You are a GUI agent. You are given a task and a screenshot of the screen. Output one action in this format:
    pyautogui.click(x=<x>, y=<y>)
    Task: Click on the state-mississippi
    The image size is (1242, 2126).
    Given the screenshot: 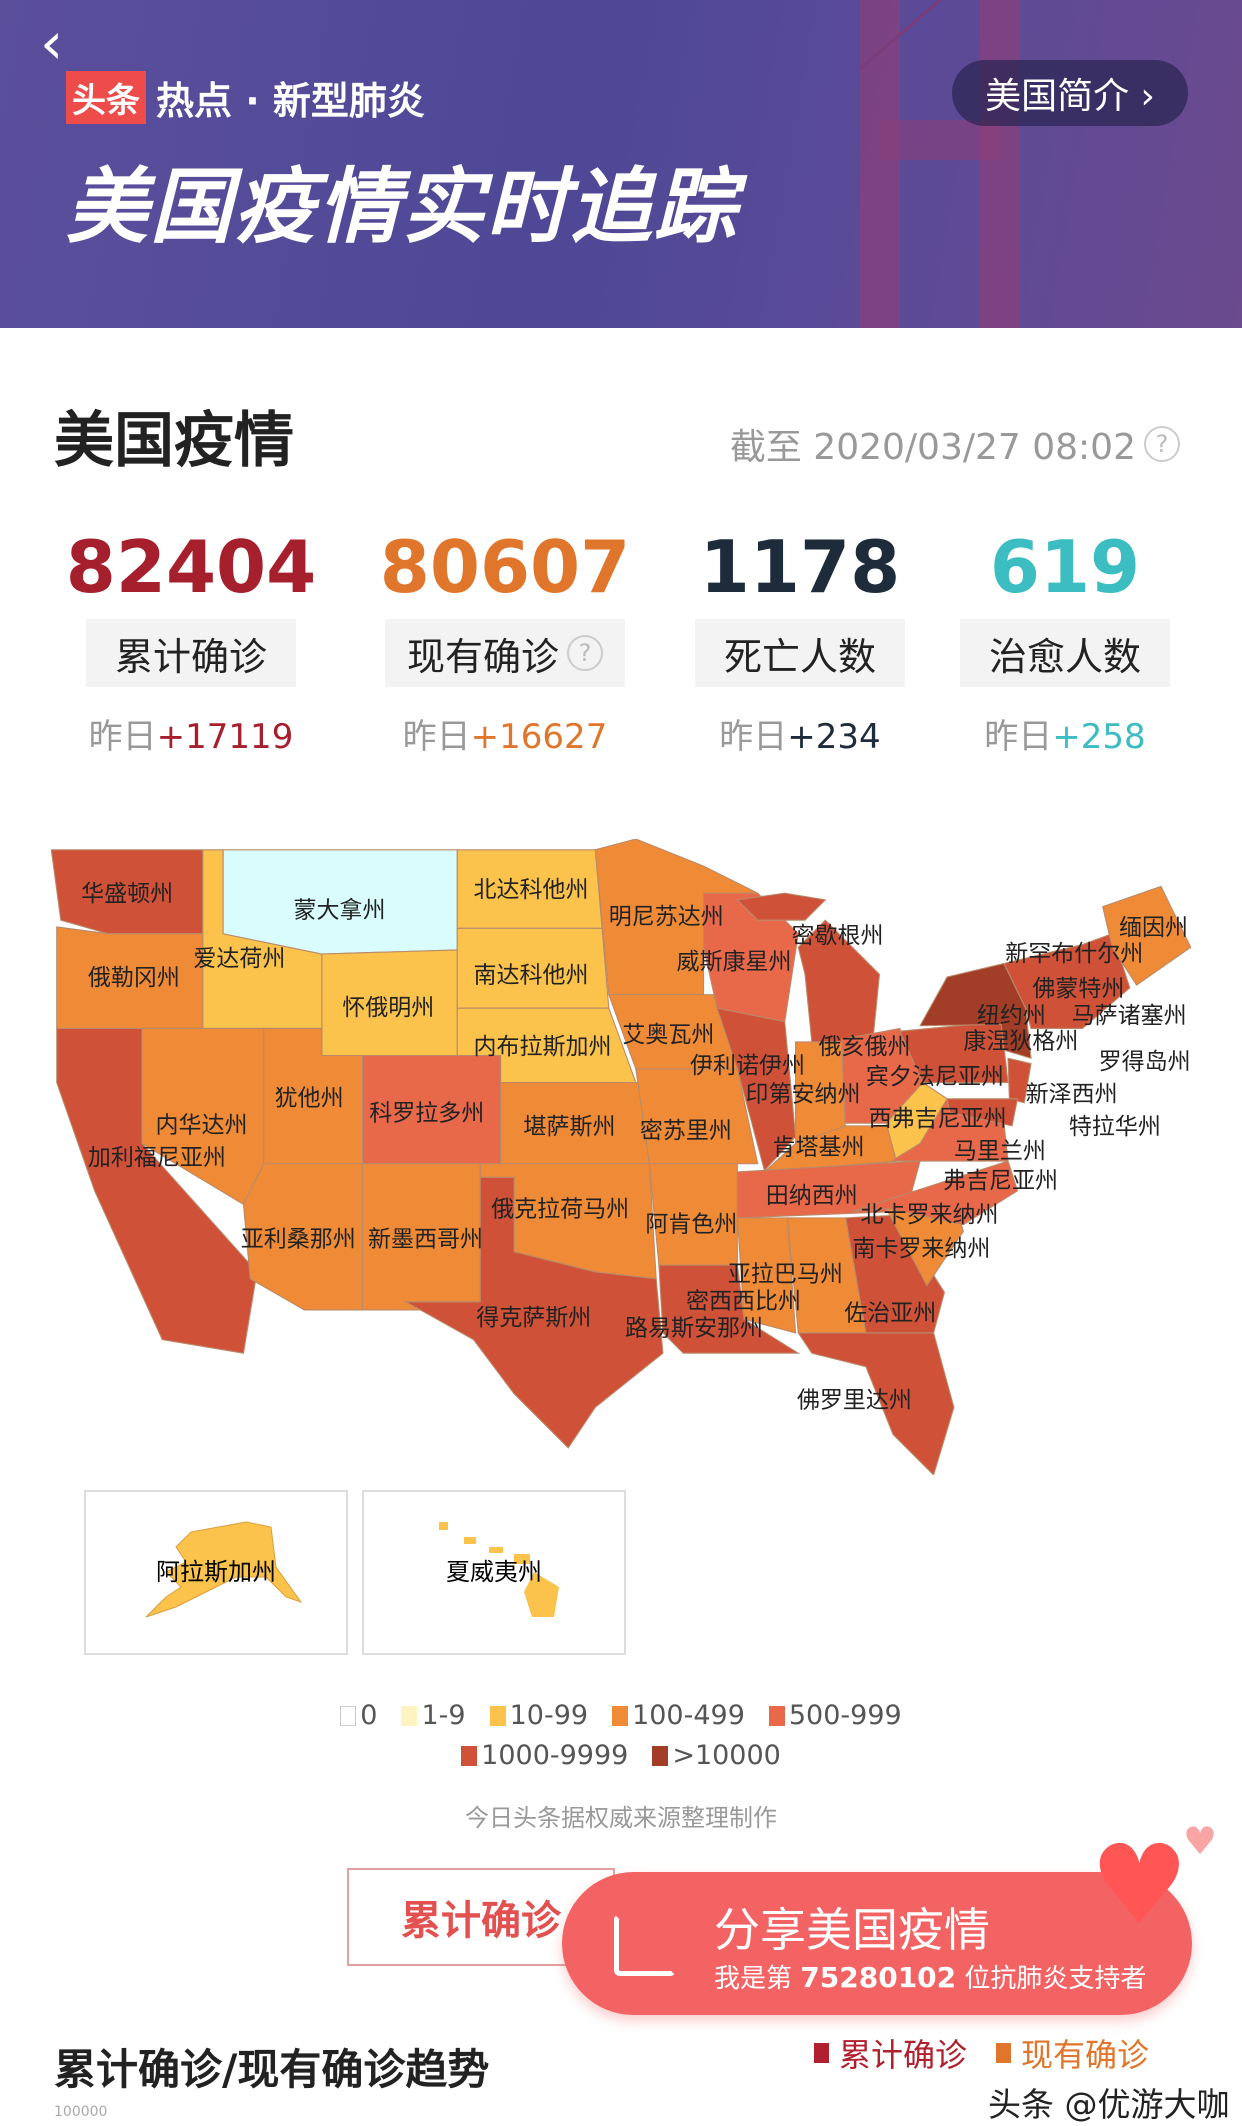 What is the action you would take?
    pyautogui.click(x=766, y=1275)
    